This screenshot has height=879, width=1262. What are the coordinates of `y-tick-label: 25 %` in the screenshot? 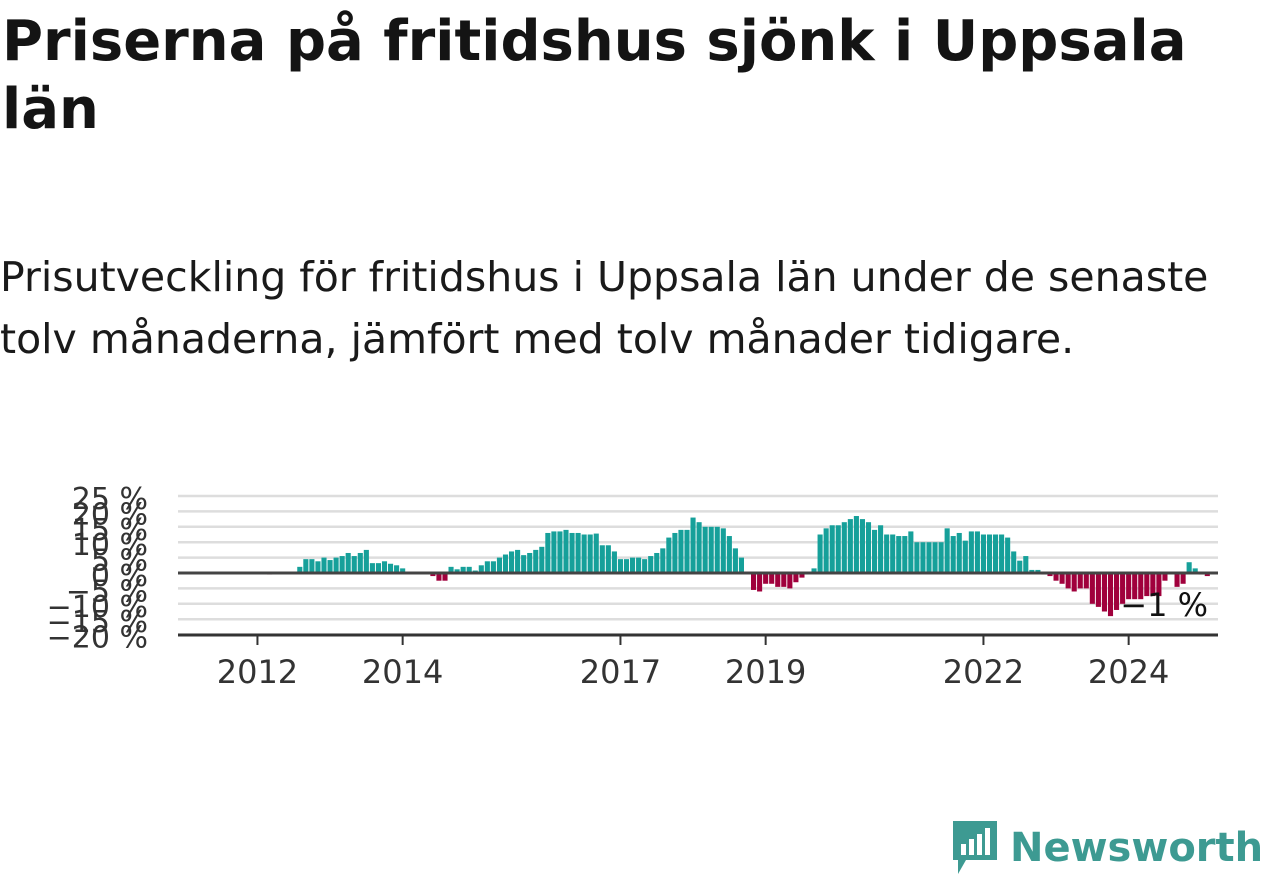 It's located at (110, 499).